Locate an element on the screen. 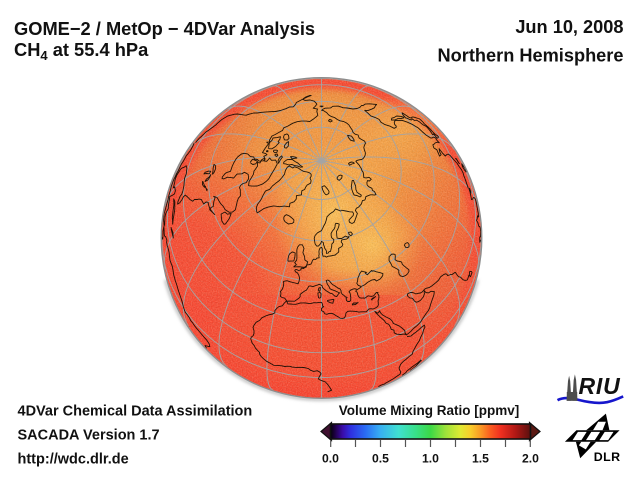 This screenshot has width=640, height=485. svg-text: 0.0 is located at coordinates (330, 459).